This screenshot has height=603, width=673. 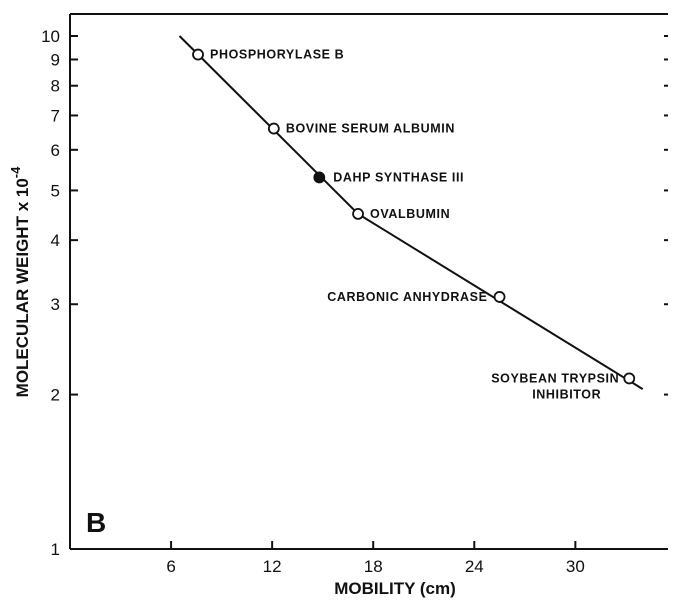 What do you see at coordinates (55, 86) in the screenshot?
I see `y-tick-label: 8` at bounding box center [55, 86].